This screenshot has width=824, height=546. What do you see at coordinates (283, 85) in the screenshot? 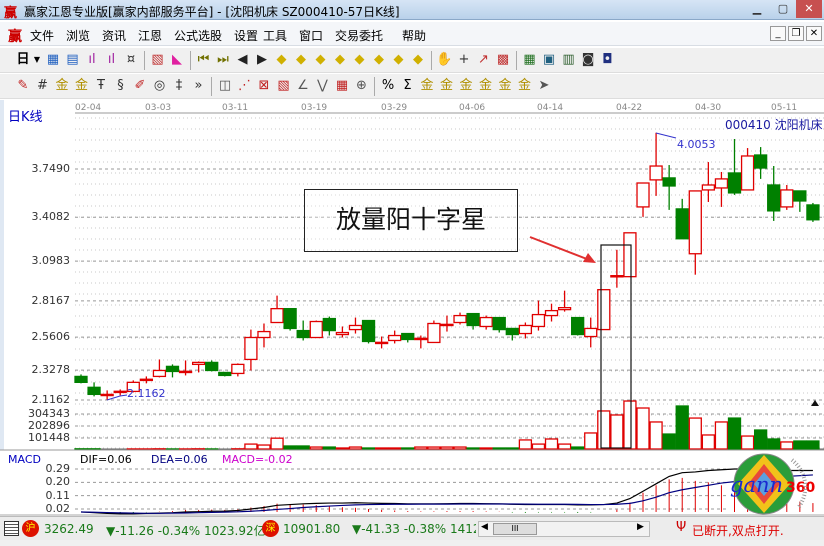
I see `square2-icon: ▧` at bounding box center [283, 85].